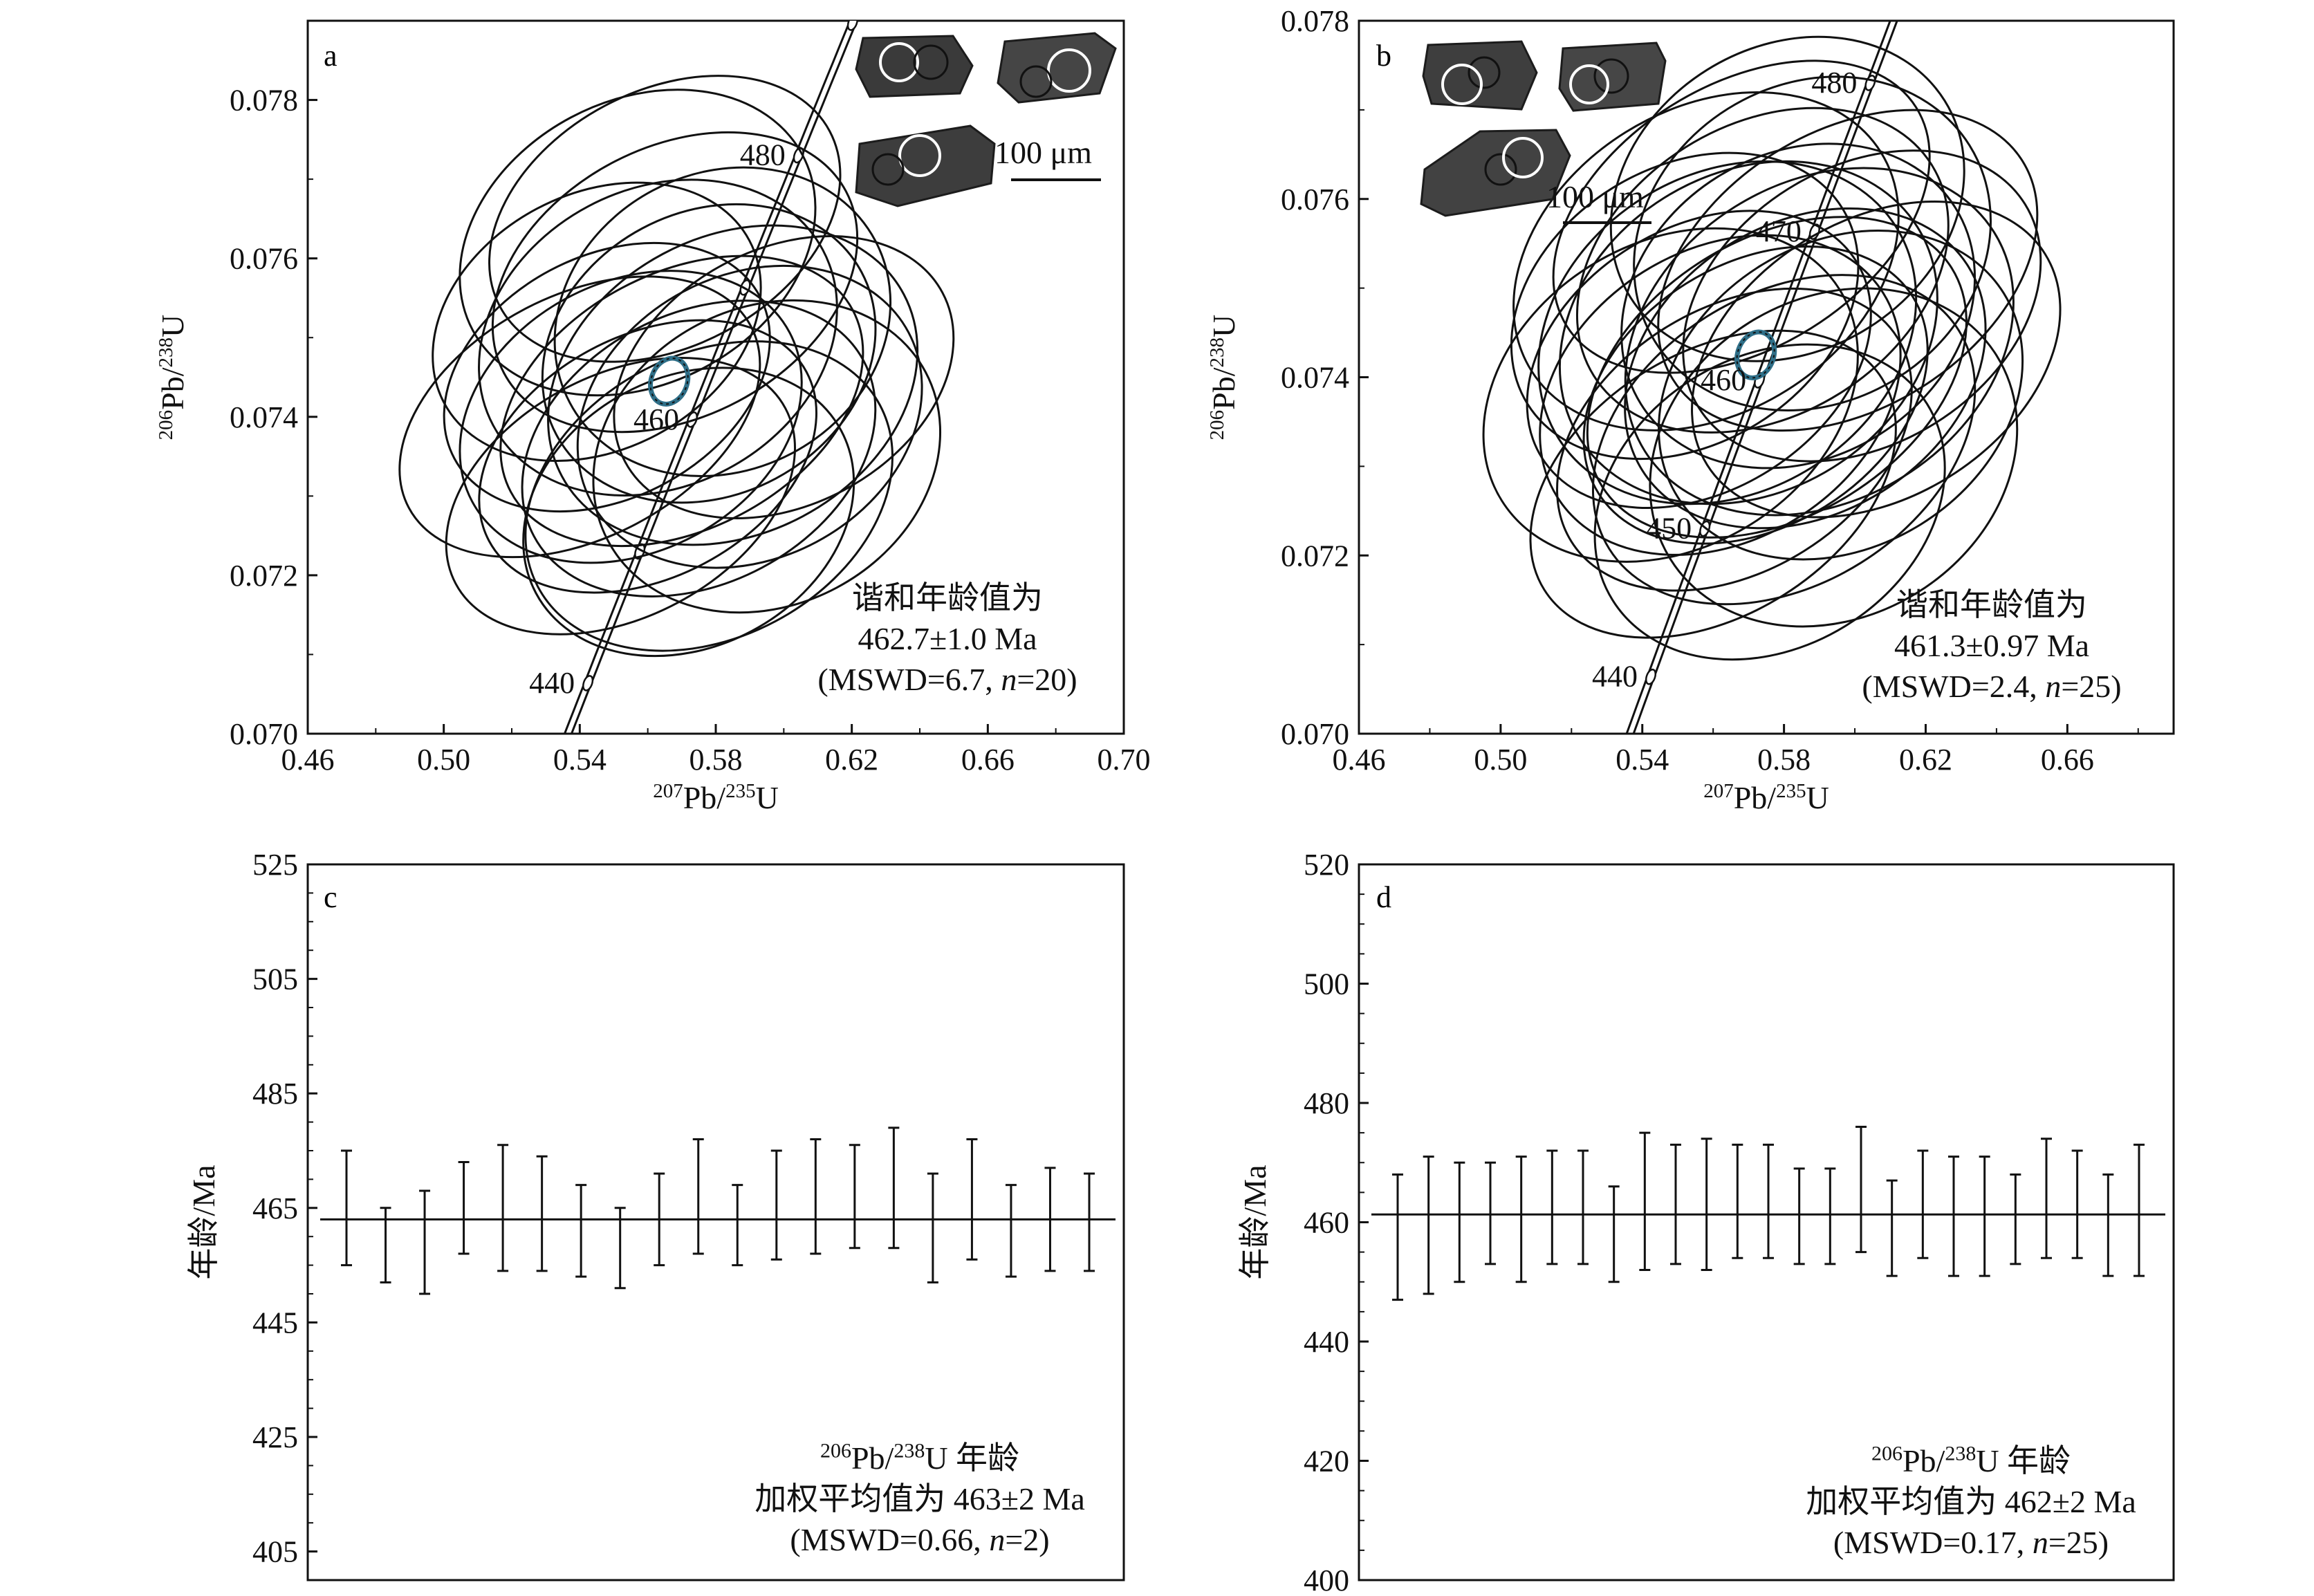  What do you see at coordinates (1543, 128) in the screenshot?
I see `panel-b-zircon-image` at bounding box center [1543, 128].